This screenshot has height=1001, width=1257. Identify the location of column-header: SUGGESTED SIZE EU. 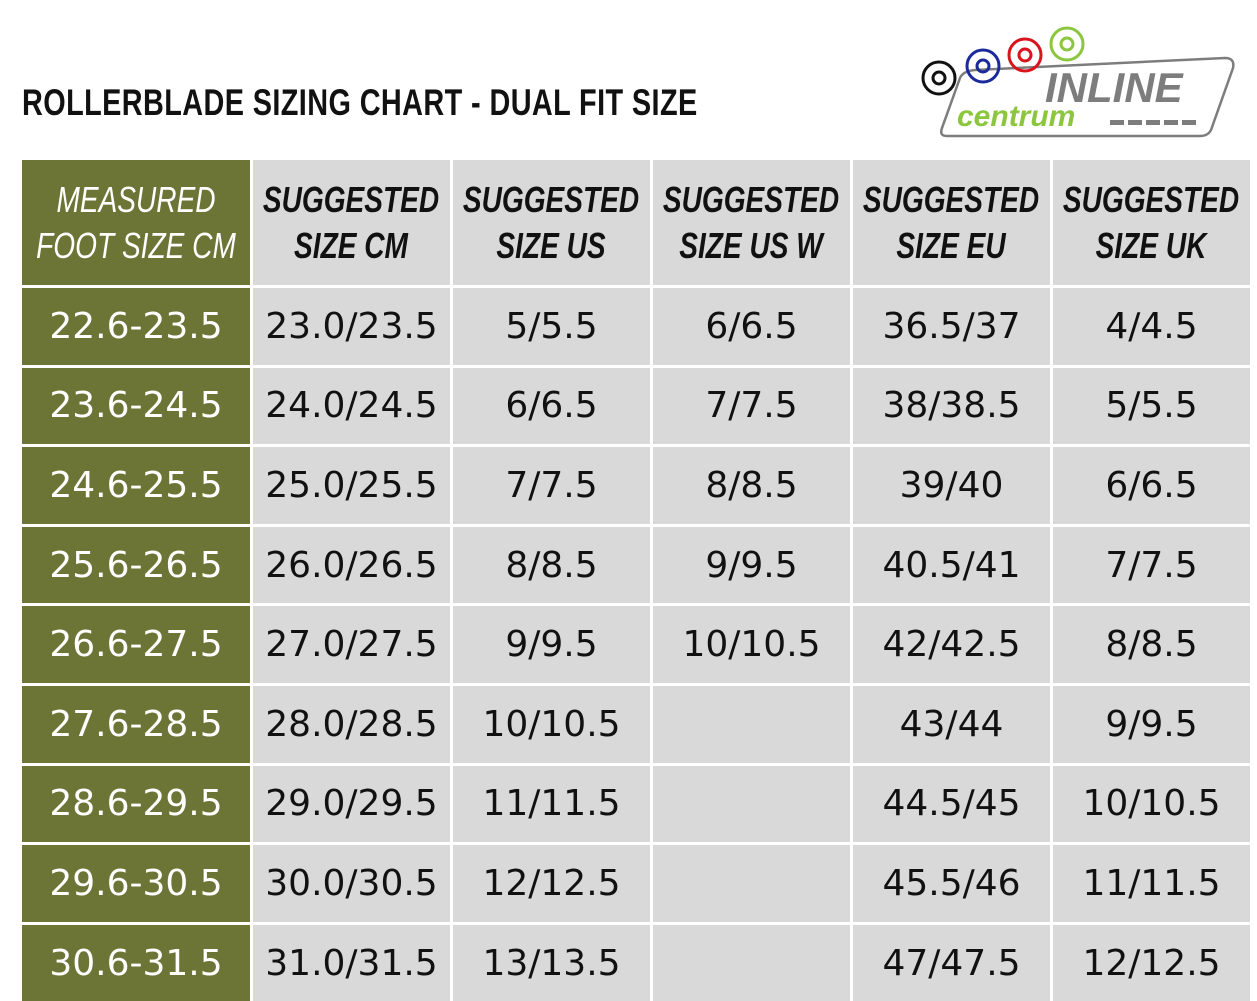
(951, 222).